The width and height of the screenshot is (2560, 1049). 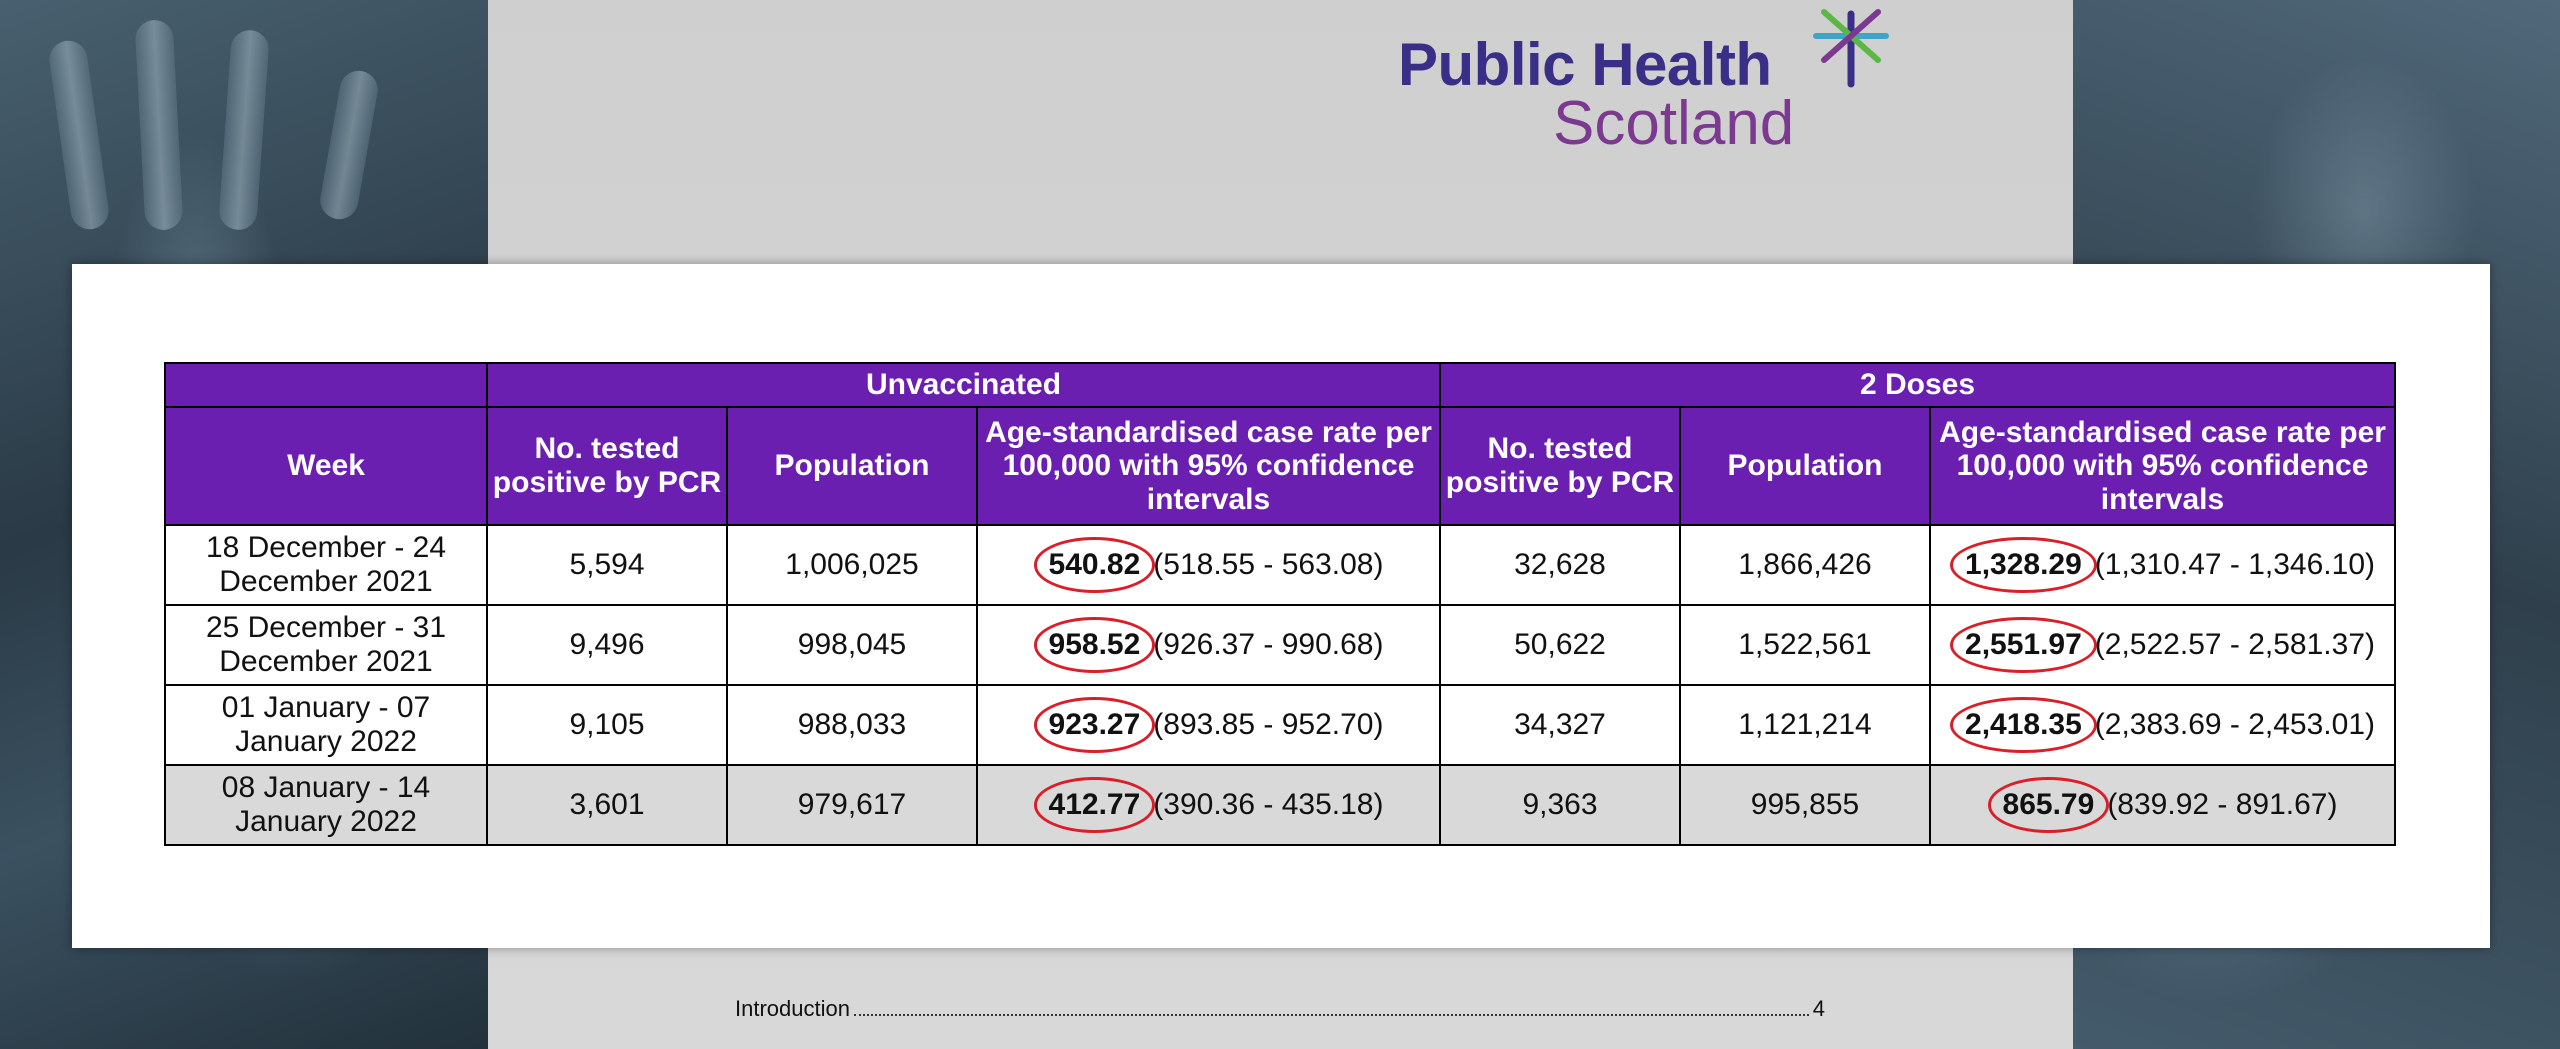 I want to click on highlighted-rate: 540.82, so click(x=1094, y=565).